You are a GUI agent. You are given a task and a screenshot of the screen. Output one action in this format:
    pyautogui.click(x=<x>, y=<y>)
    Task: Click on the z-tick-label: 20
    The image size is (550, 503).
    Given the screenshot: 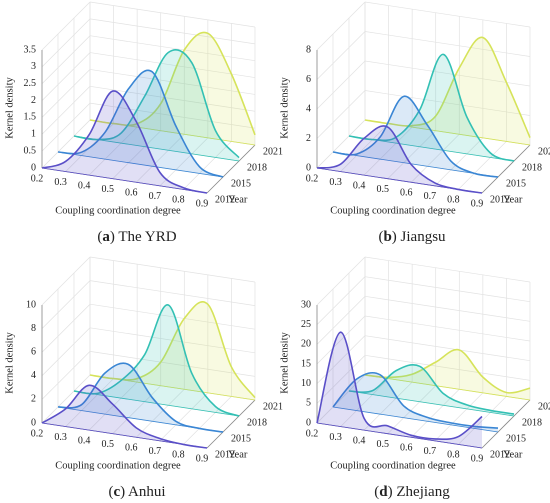 What is the action you would take?
    pyautogui.click(x=306, y=344)
    